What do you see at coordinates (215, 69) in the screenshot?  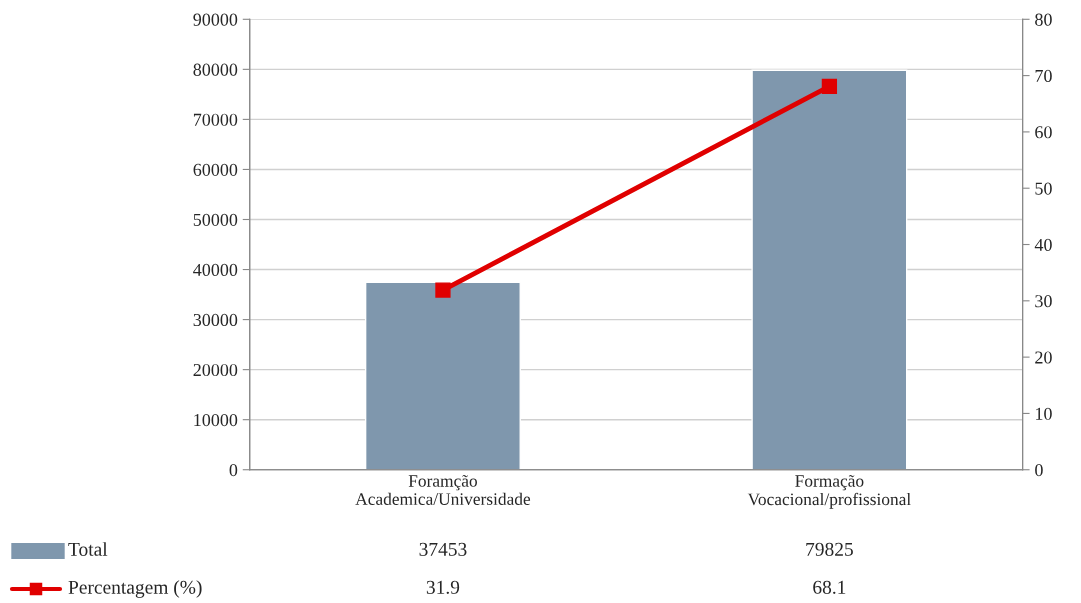 I see `y-tick-label: 80000` at bounding box center [215, 69].